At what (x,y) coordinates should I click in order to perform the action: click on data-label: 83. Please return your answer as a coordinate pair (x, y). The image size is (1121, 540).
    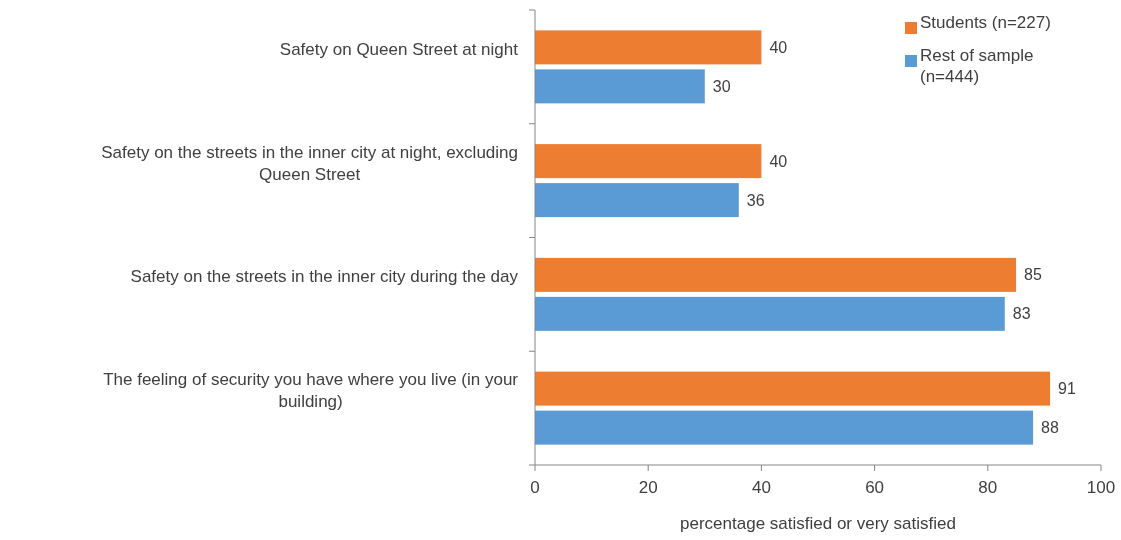
    Looking at the image, I should click on (1021, 314).